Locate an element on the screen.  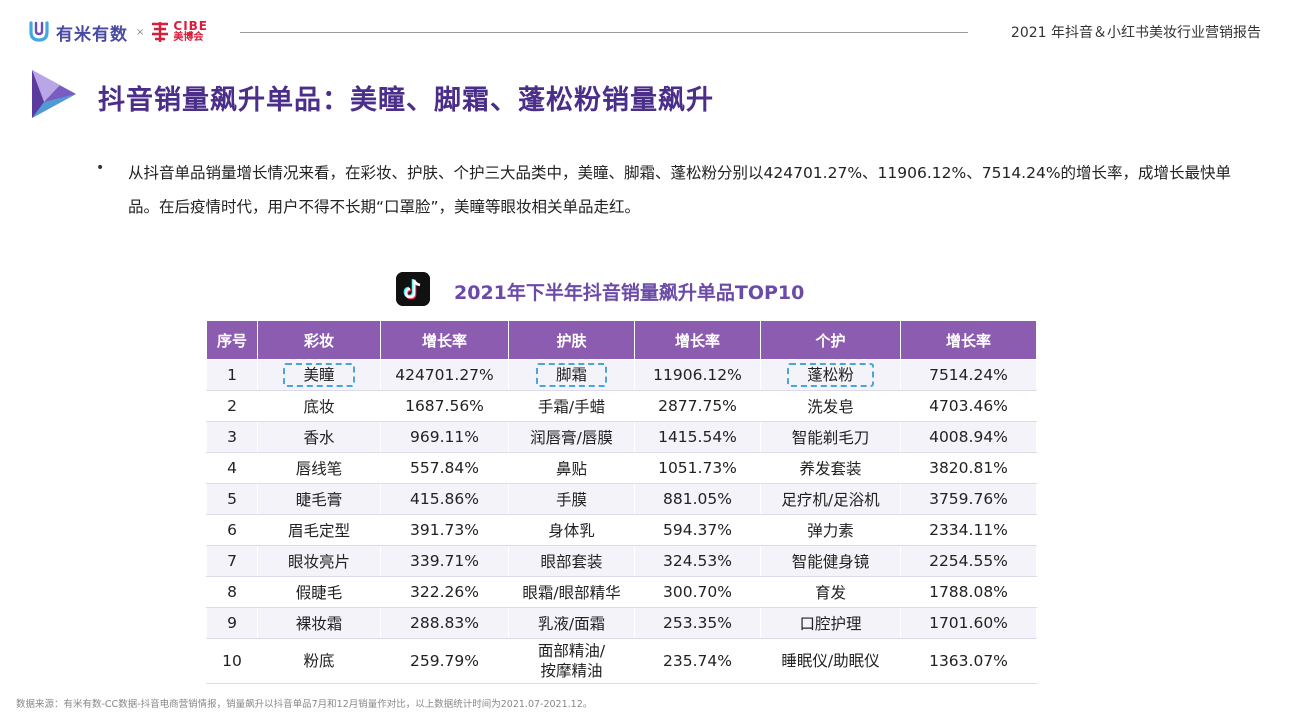
cibe-logo: CIBE 美博会 is located at coordinates (179, 32).